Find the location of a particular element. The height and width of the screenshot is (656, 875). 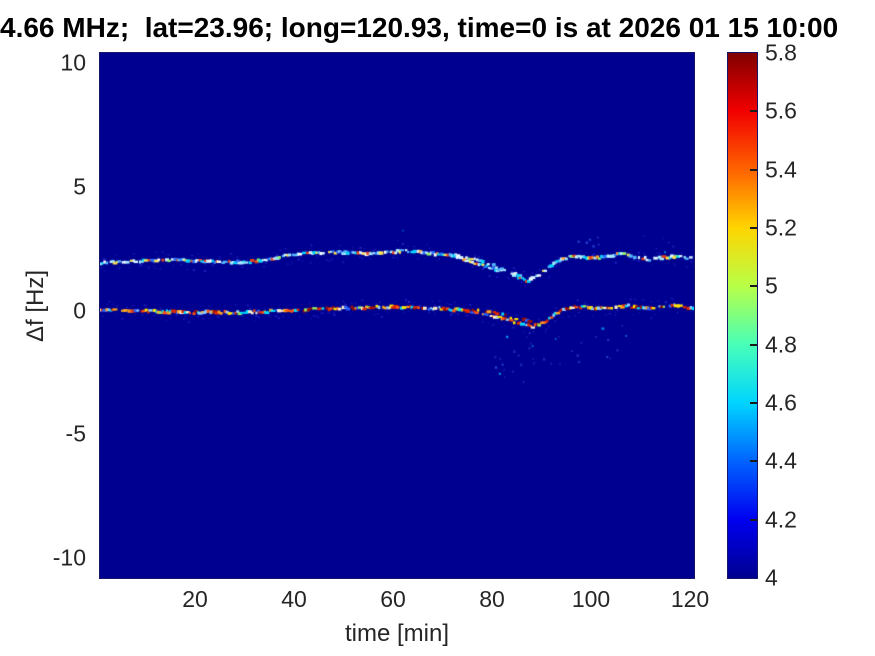

x-tick-label: 40 is located at coordinates (294, 599).